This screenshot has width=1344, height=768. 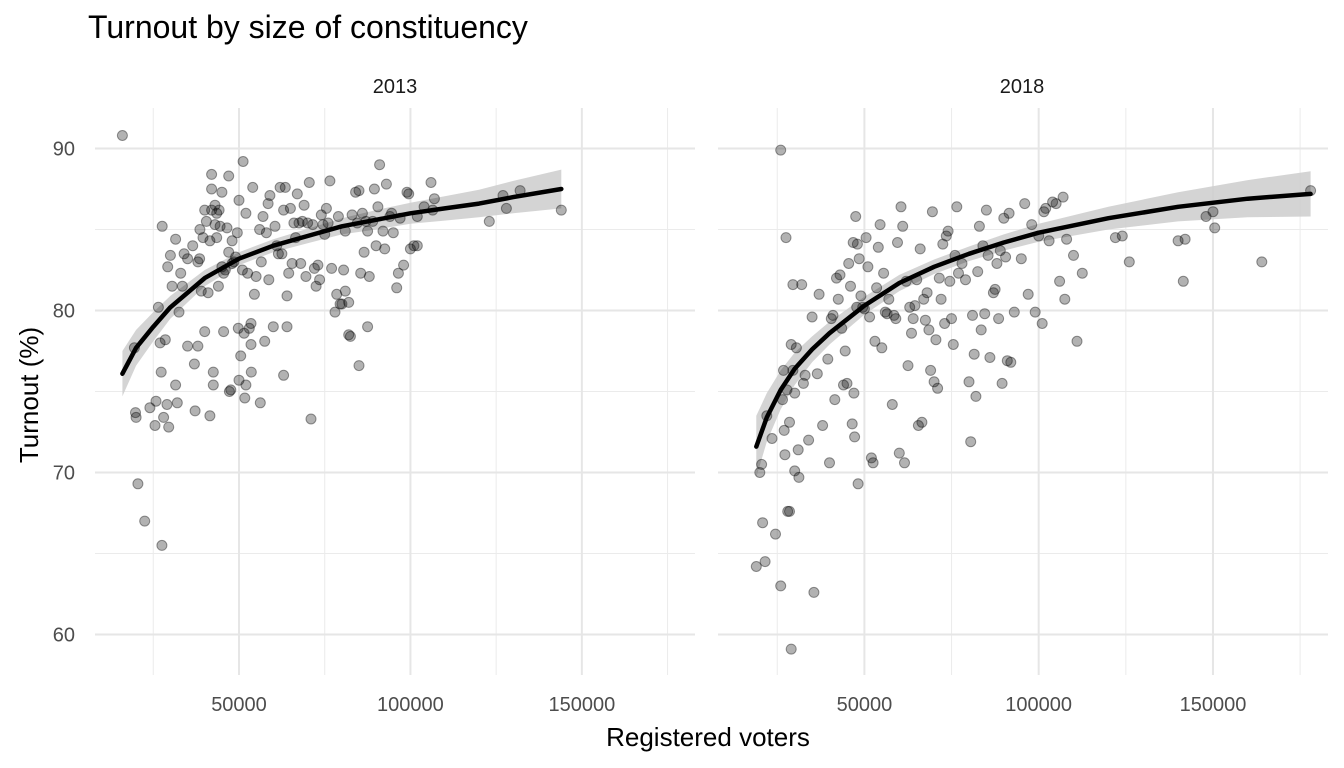 What do you see at coordinates (64, 474) in the screenshot?
I see `y-tick-label: 70` at bounding box center [64, 474].